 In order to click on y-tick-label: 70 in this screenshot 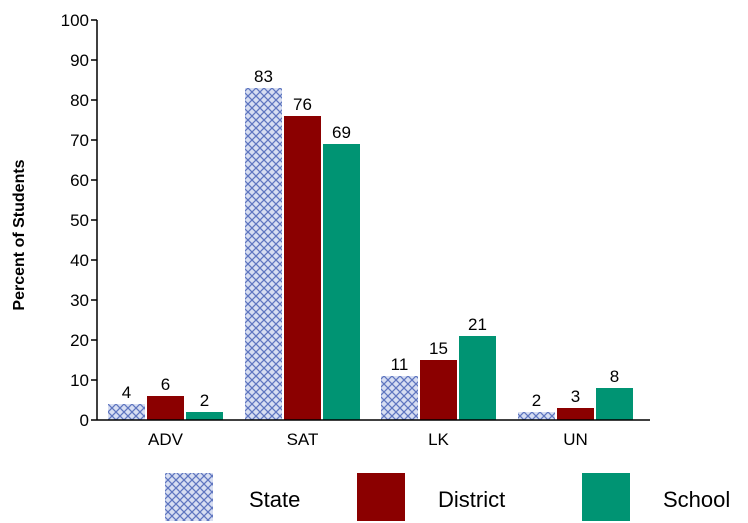, I will do `click(79, 140)`.